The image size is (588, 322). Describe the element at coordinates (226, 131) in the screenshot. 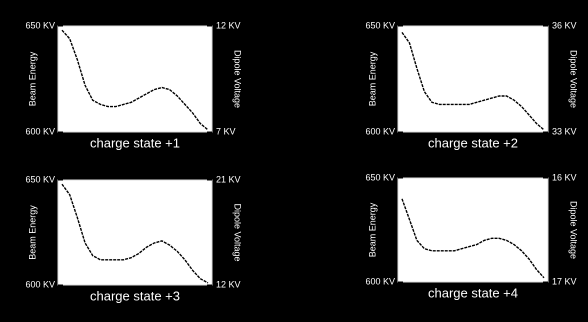

I see `y2-tick-label: 7 KV` at that location.